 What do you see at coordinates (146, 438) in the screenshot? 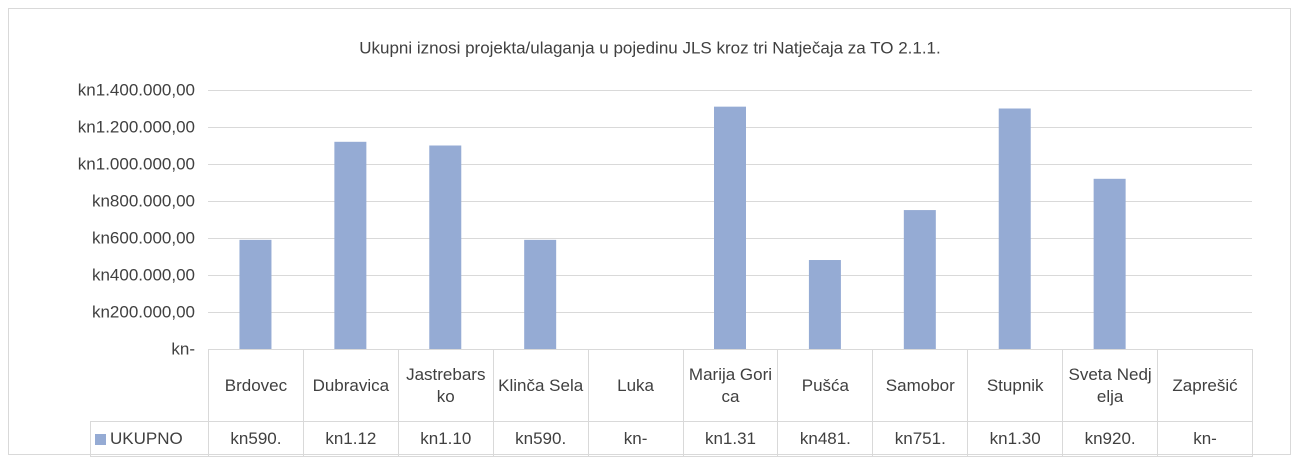
I see `legend-label: UKUPNO` at bounding box center [146, 438].